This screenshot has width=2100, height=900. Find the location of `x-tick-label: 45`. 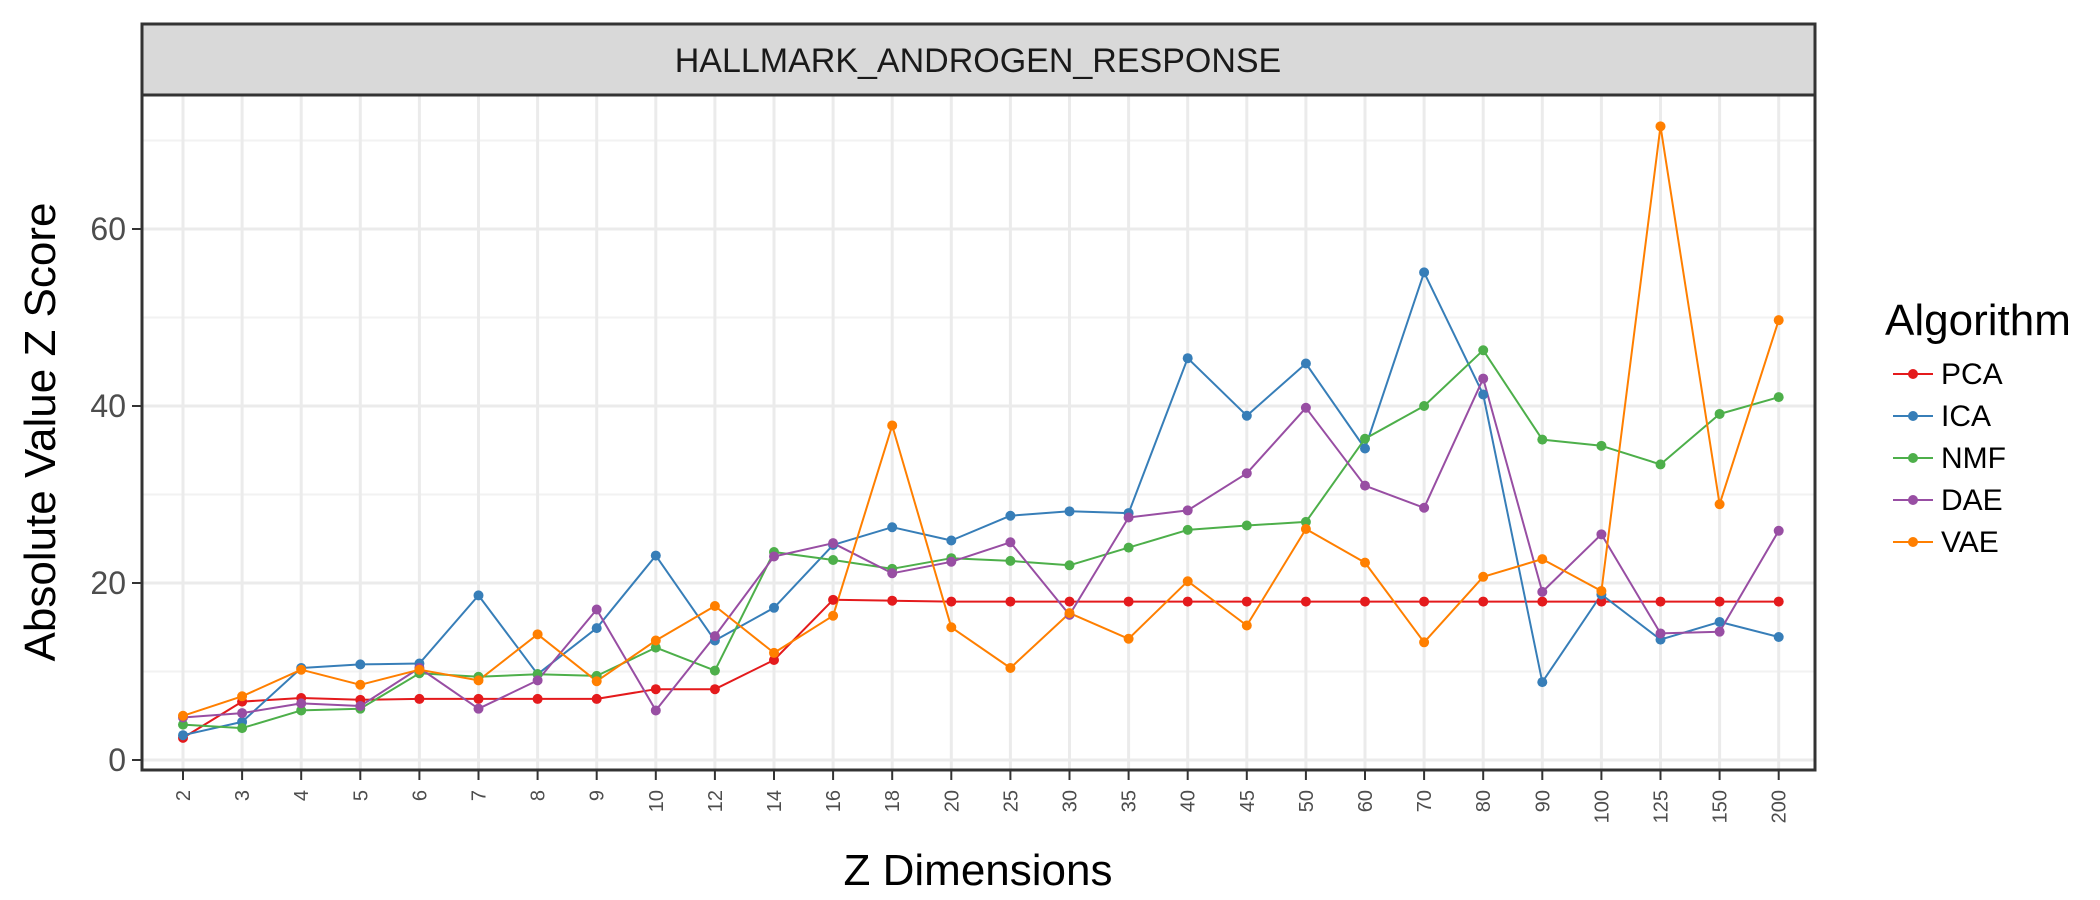

x-tick-label: 45 is located at coordinates (1248, 801).